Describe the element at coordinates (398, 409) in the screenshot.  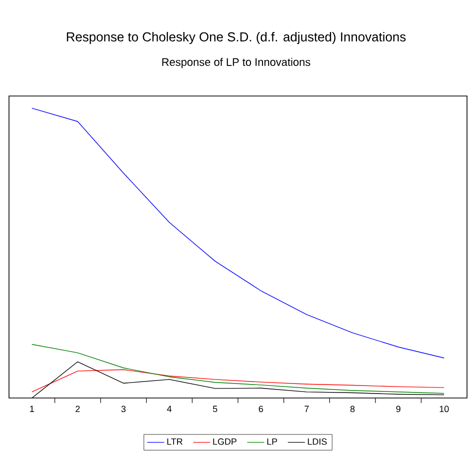
I see `x-tick-label: 9` at that location.